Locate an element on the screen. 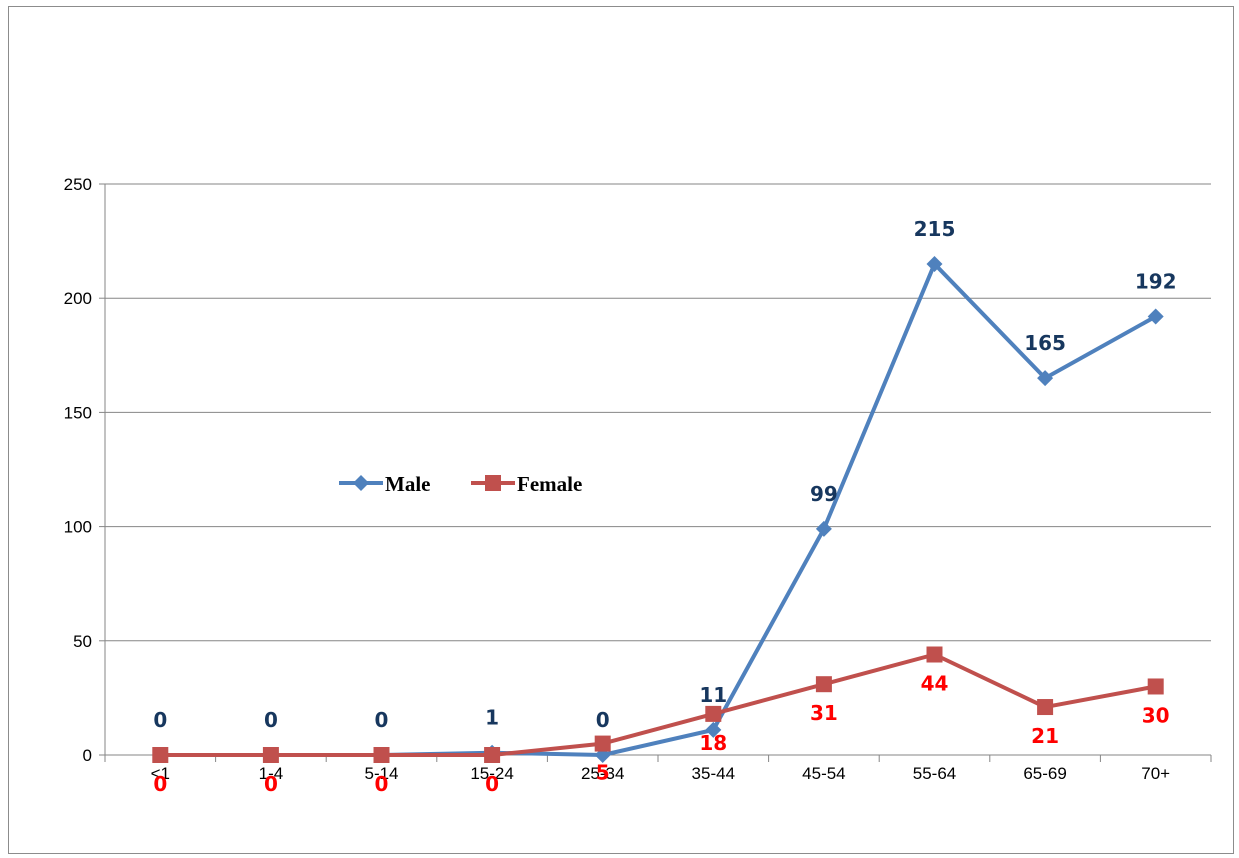  y-axis-ticks: 0 50 100 150 200 250 is located at coordinates (78, 470).